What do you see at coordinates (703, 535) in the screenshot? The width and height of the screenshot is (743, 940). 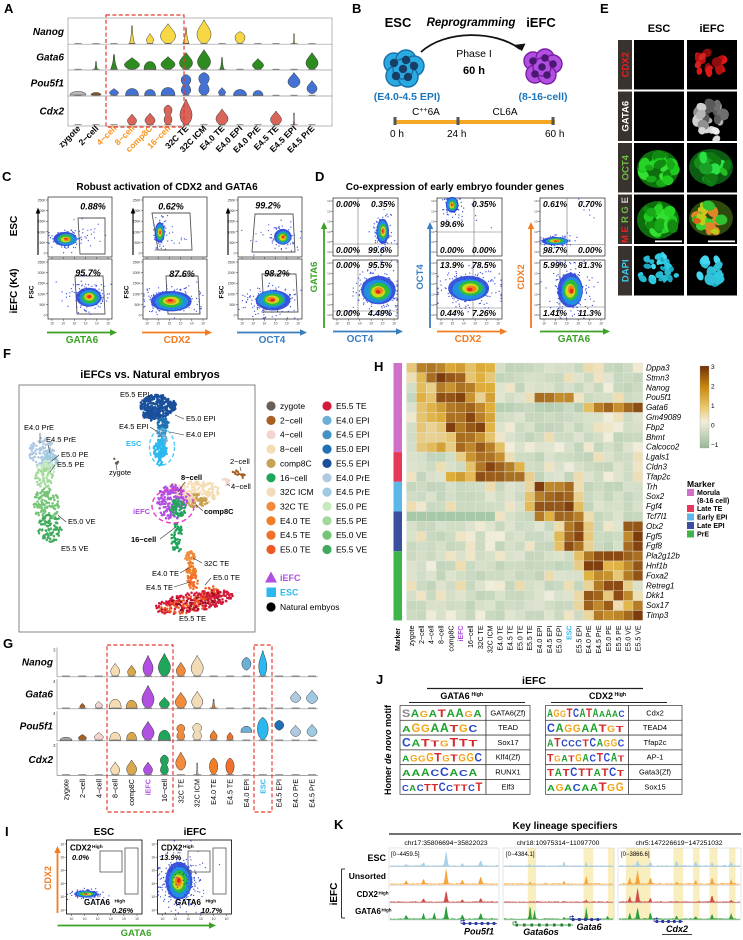 I see `svg-text: PrE` at bounding box center [703, 535].